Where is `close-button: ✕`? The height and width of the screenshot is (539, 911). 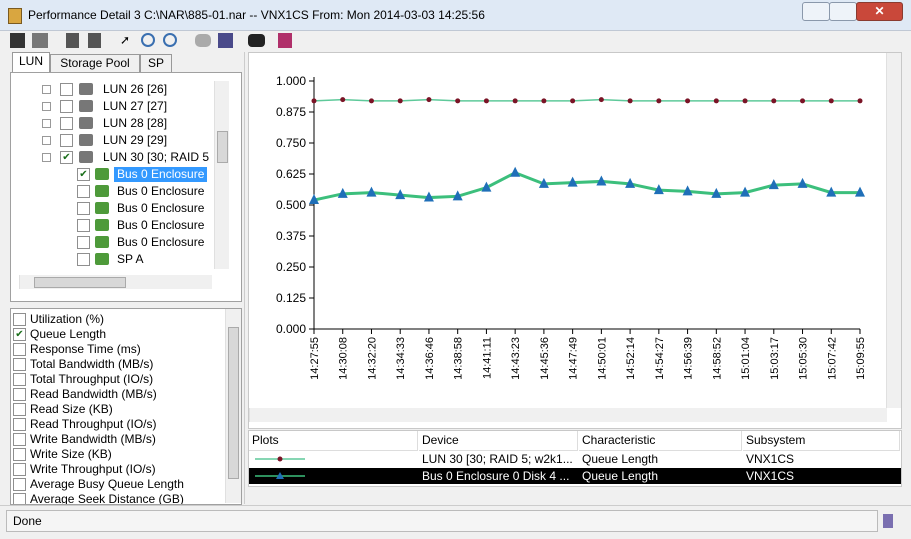
close-button: ✕ is located at coordinates (879, 11).